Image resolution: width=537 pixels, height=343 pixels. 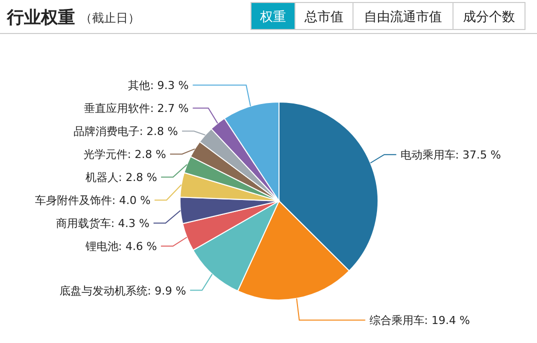 I want to click on chart-subtitle: （截止日）, so click(x=110, y=18).